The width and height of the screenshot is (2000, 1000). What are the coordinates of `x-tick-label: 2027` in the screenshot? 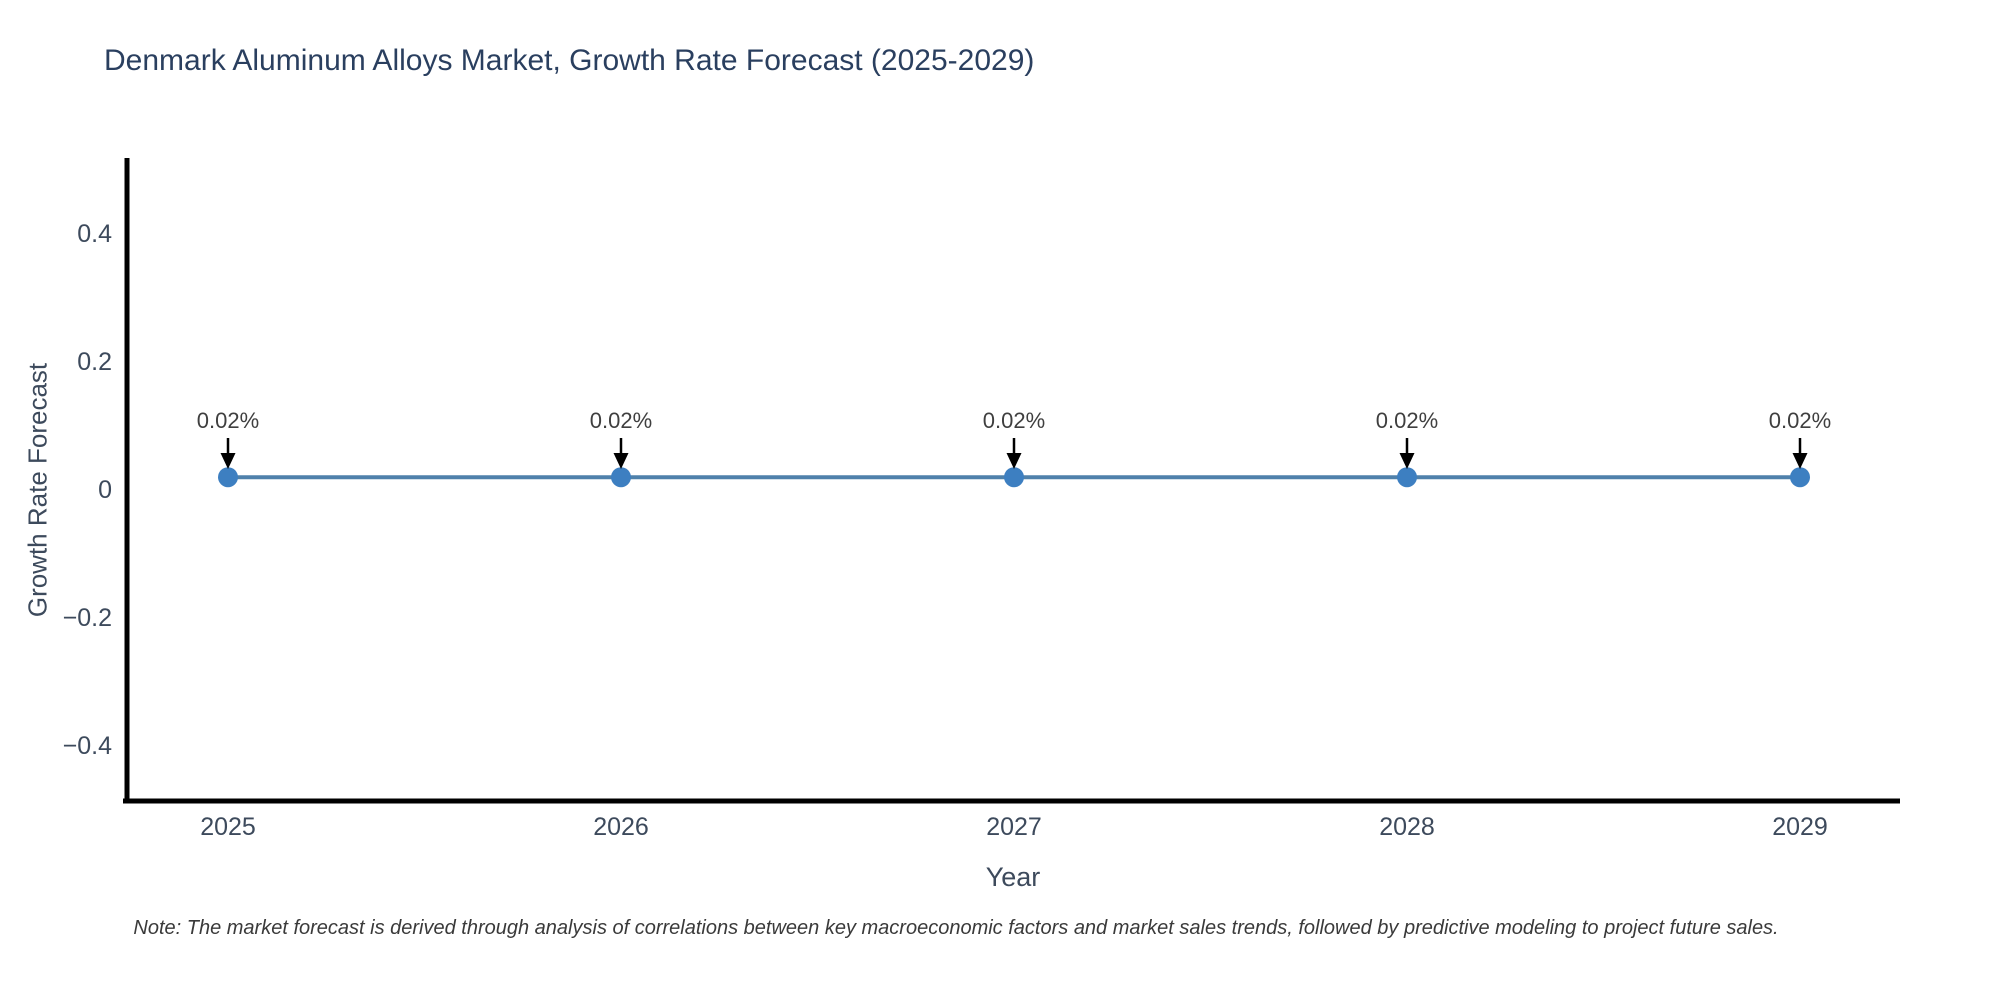 It's located at (1014, 827).